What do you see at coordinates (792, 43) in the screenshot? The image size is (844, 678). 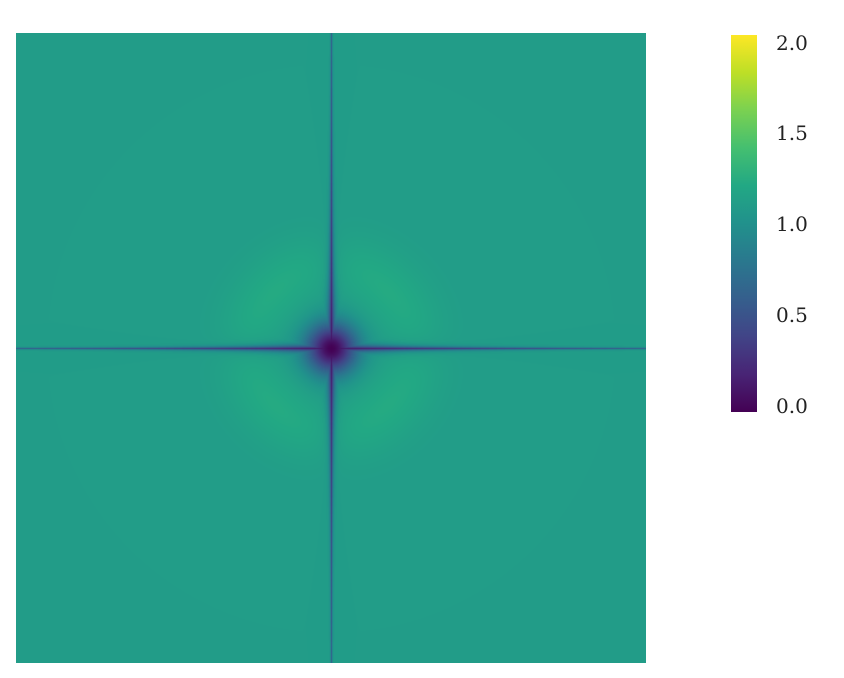 I see `colorbar-tick-label: 2.0` at bounding box center [792, 43].